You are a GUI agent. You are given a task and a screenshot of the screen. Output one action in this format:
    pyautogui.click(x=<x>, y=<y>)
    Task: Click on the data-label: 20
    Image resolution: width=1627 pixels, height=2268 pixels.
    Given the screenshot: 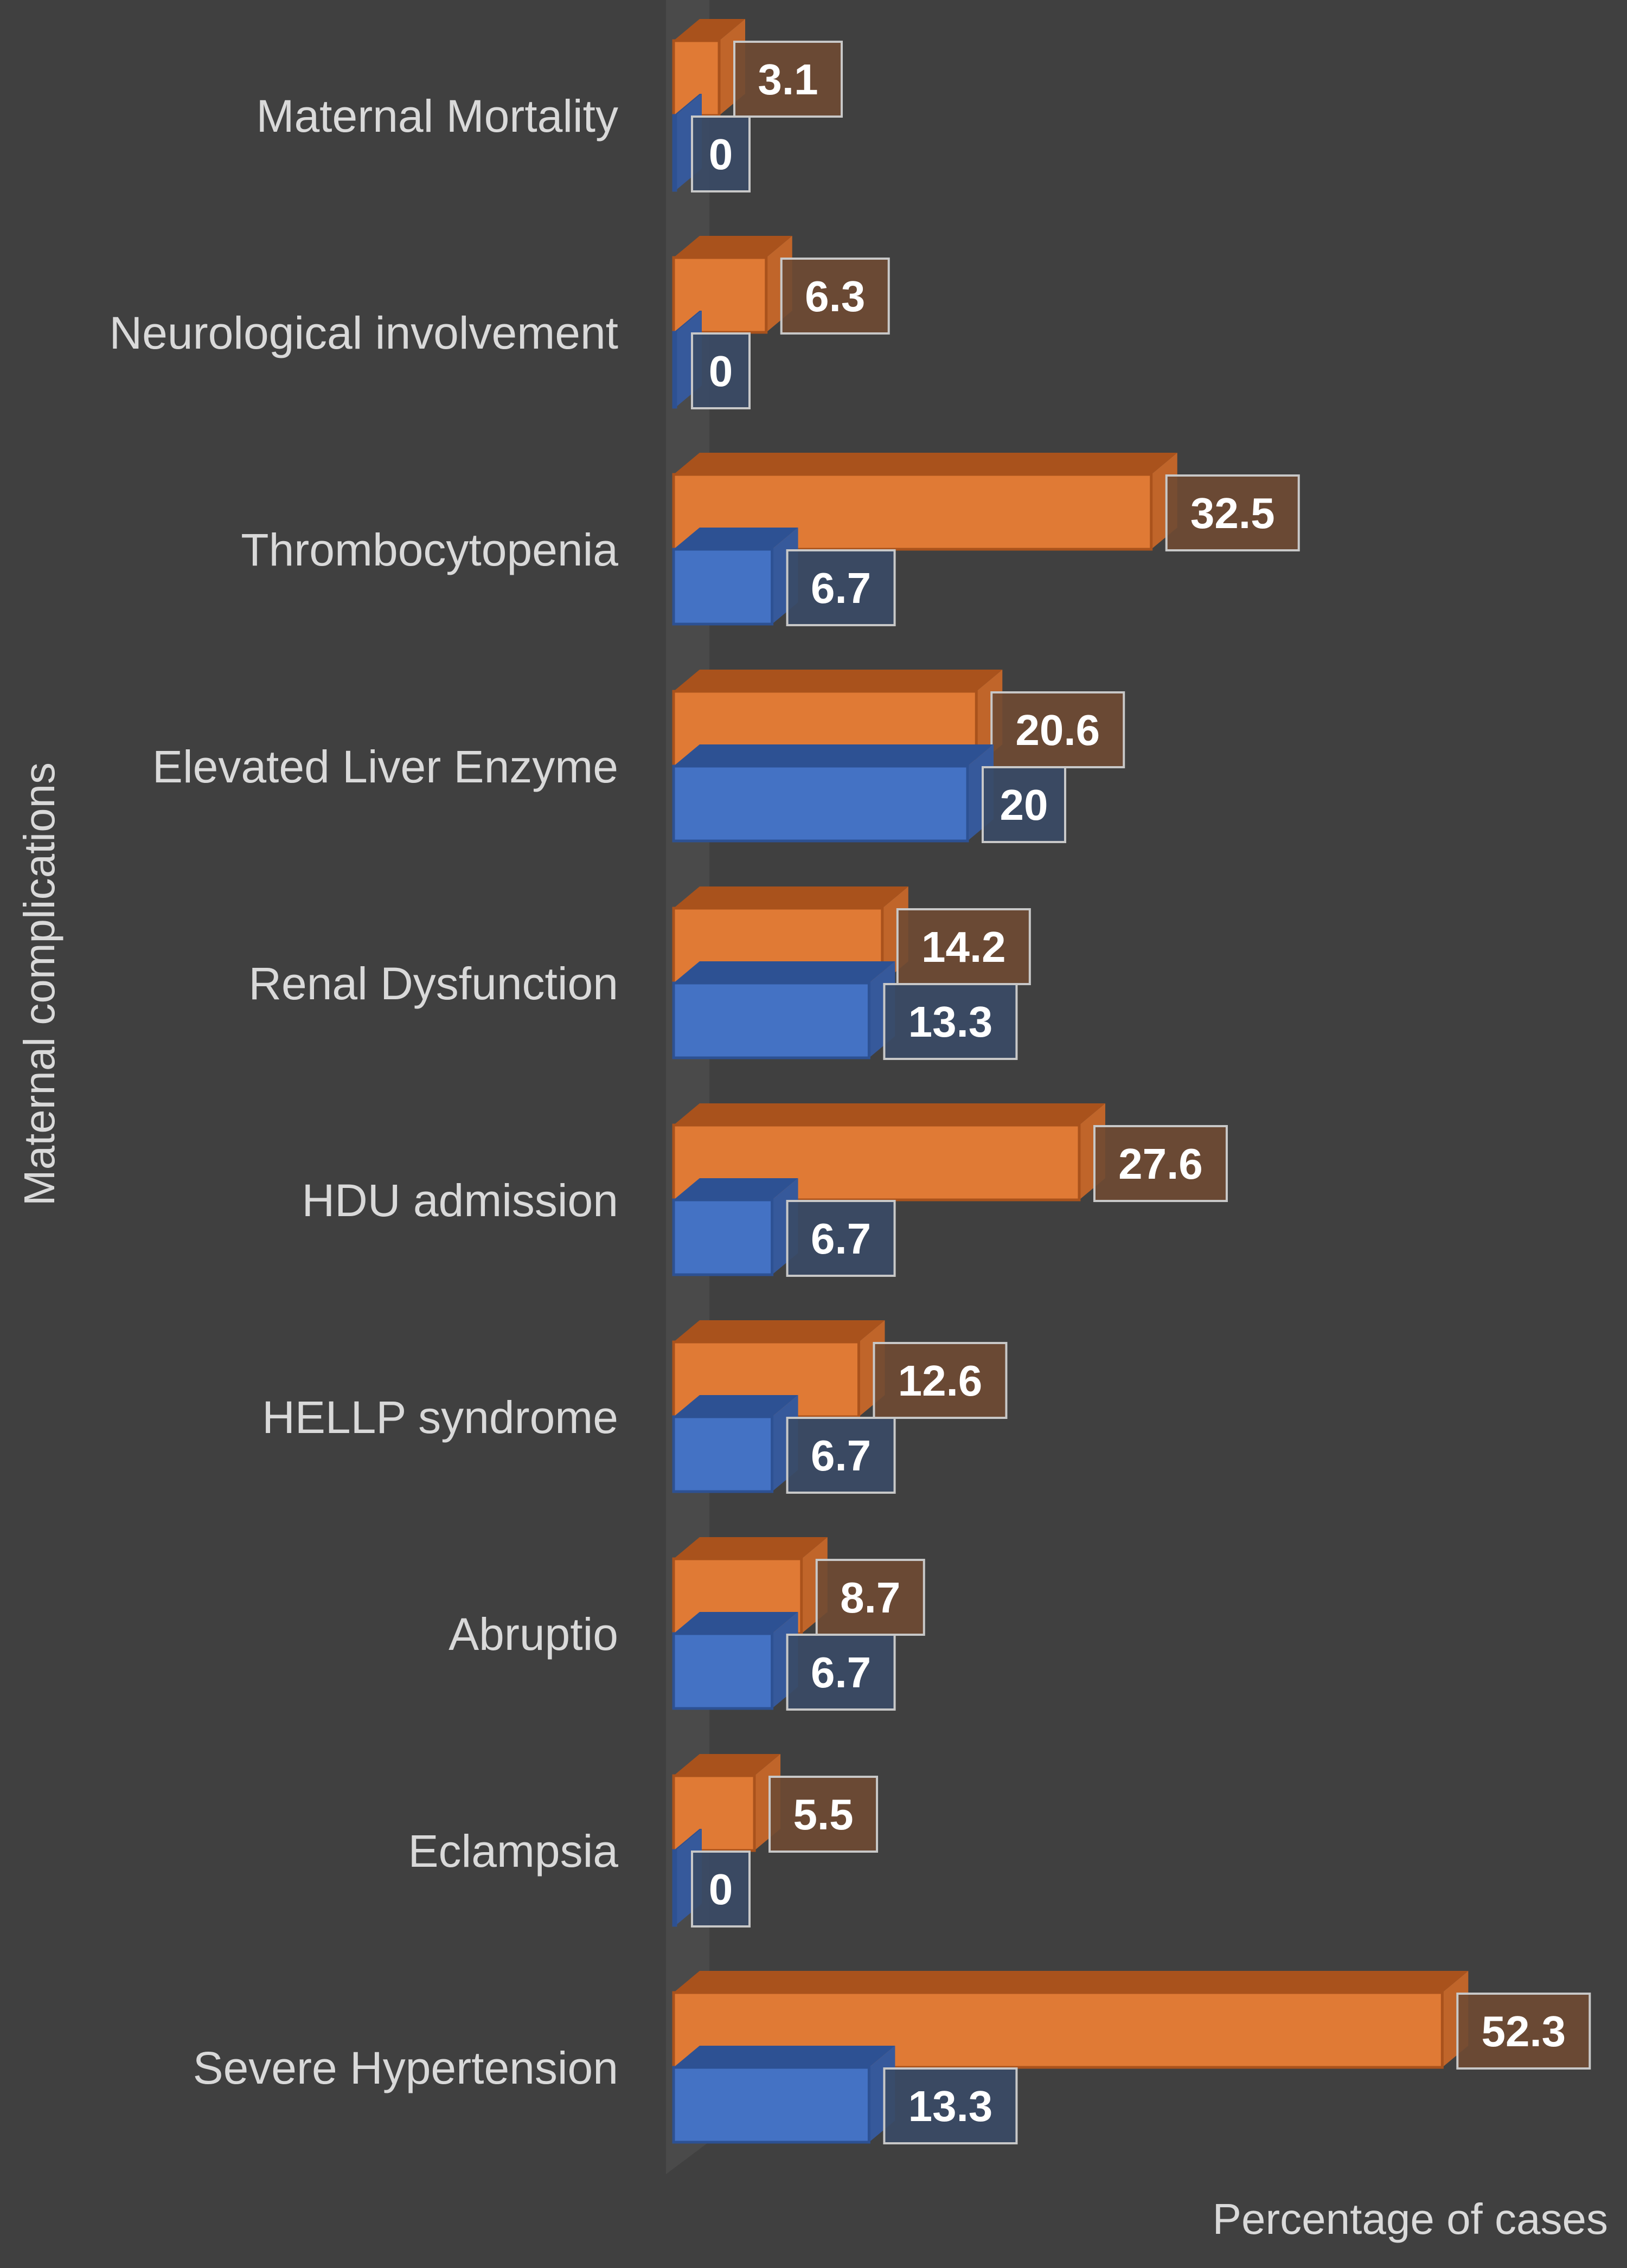 What is the action you would take?
    pyautogui.click(x=1024, y=805)
    